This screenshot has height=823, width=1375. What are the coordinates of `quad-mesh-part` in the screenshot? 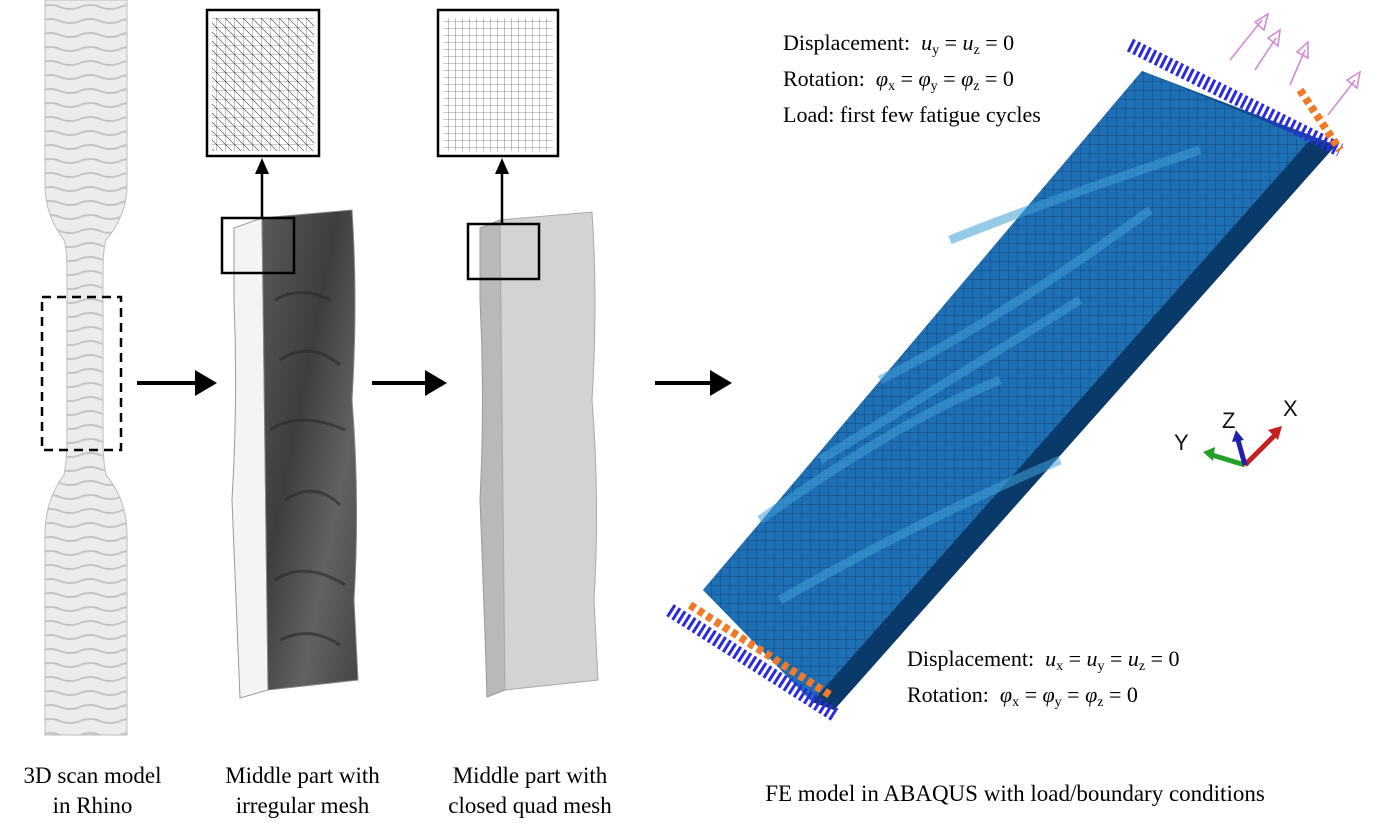 It's located at (517, 353).